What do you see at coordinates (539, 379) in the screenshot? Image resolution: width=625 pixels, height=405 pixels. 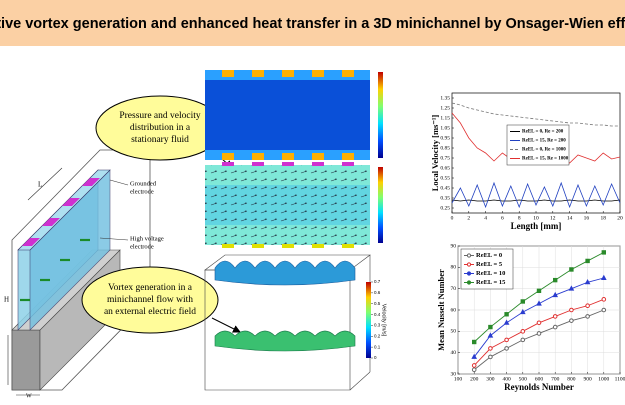 I see `x-tick-label: 600` at bounding box center [539, 379].